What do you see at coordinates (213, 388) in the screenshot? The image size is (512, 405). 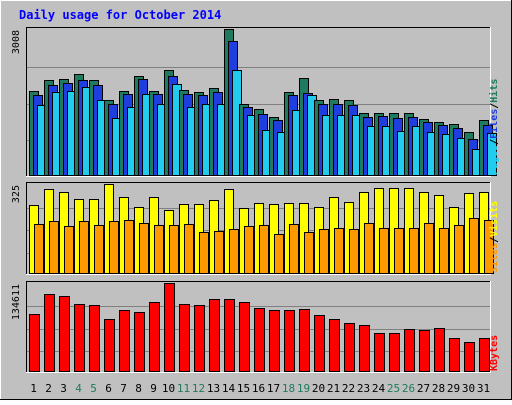 I see `day-label-13: 13` at bounding box center [213, 388].